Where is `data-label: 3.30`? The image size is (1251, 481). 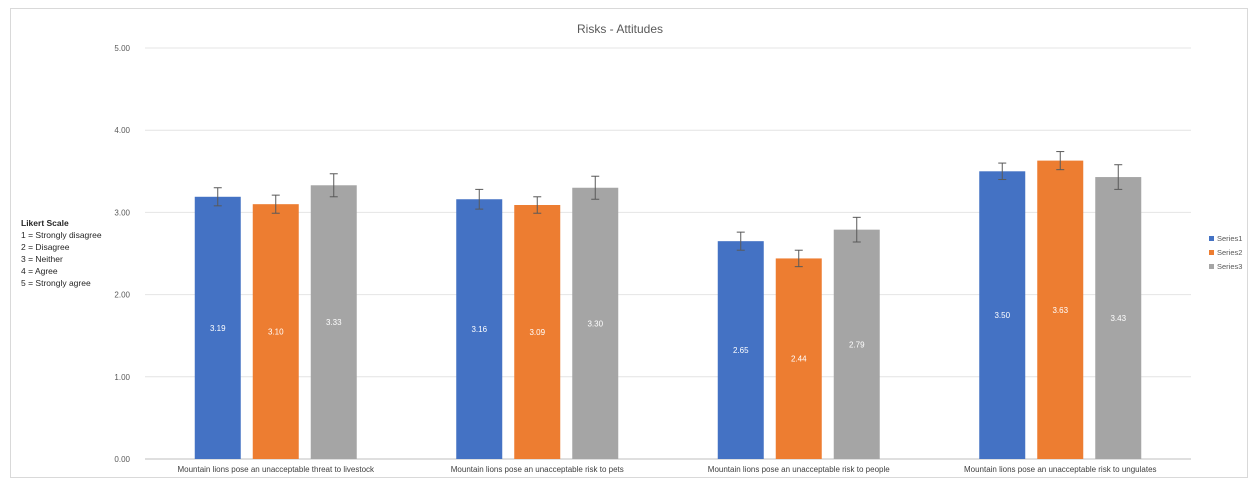
data-label: 3.30 is located at coordinates (595, 323).